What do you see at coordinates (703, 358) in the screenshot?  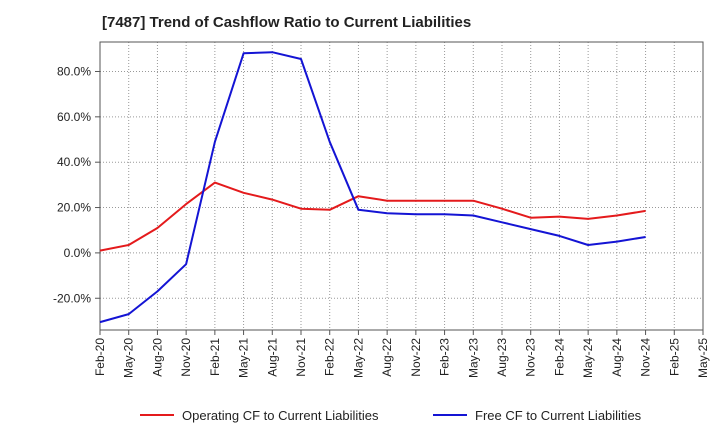 I see `x-tick-label: May-25` at bounding box center [703, 358].